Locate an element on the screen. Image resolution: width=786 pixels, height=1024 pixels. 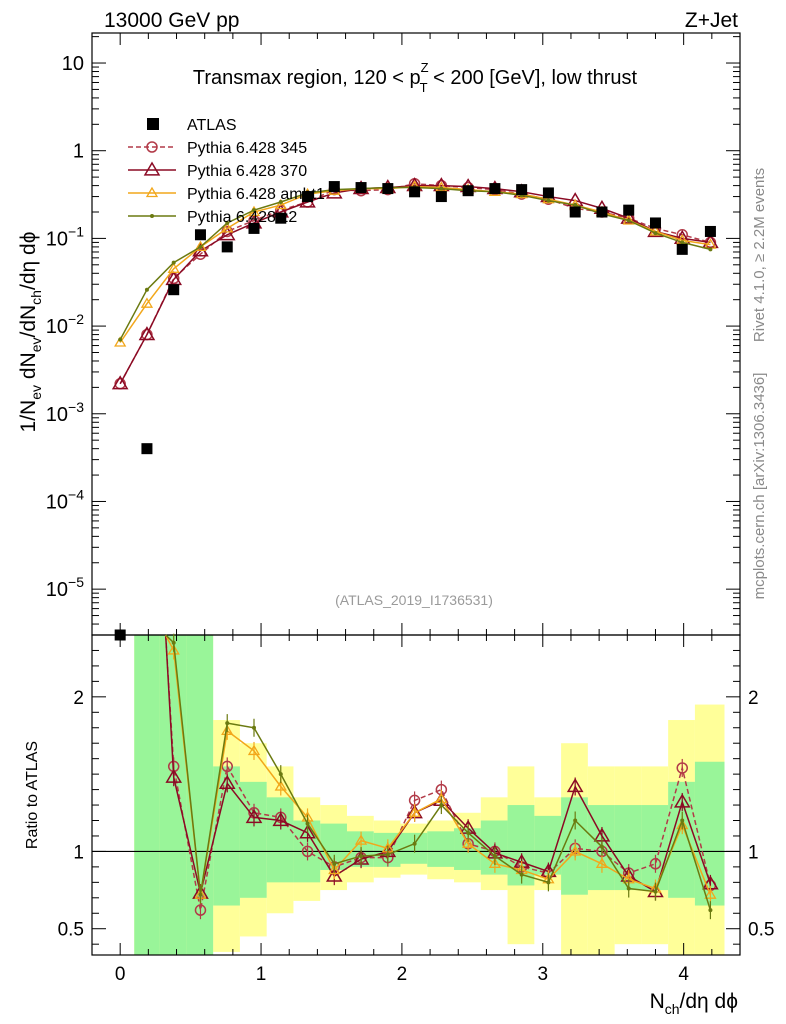
x-tick-label: 2 is located at coordinates (402, 974).